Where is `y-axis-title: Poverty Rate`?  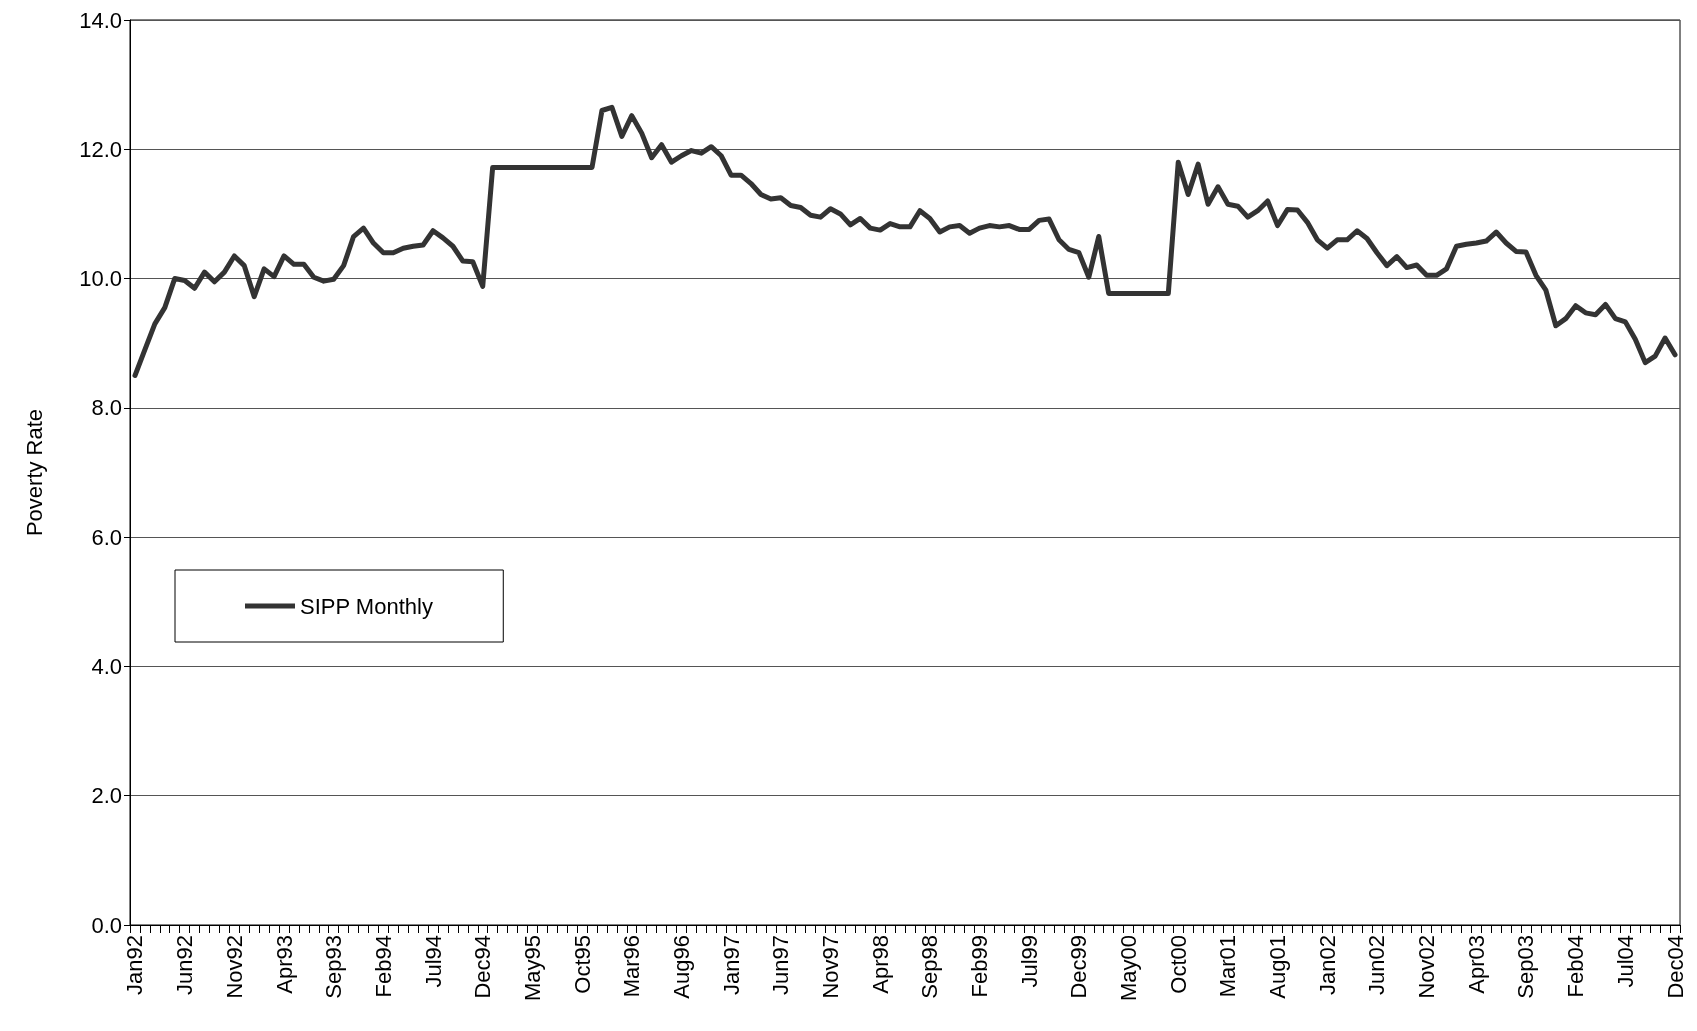 y-axis-title: Poverty Rate is located at coordinates (34, 472).